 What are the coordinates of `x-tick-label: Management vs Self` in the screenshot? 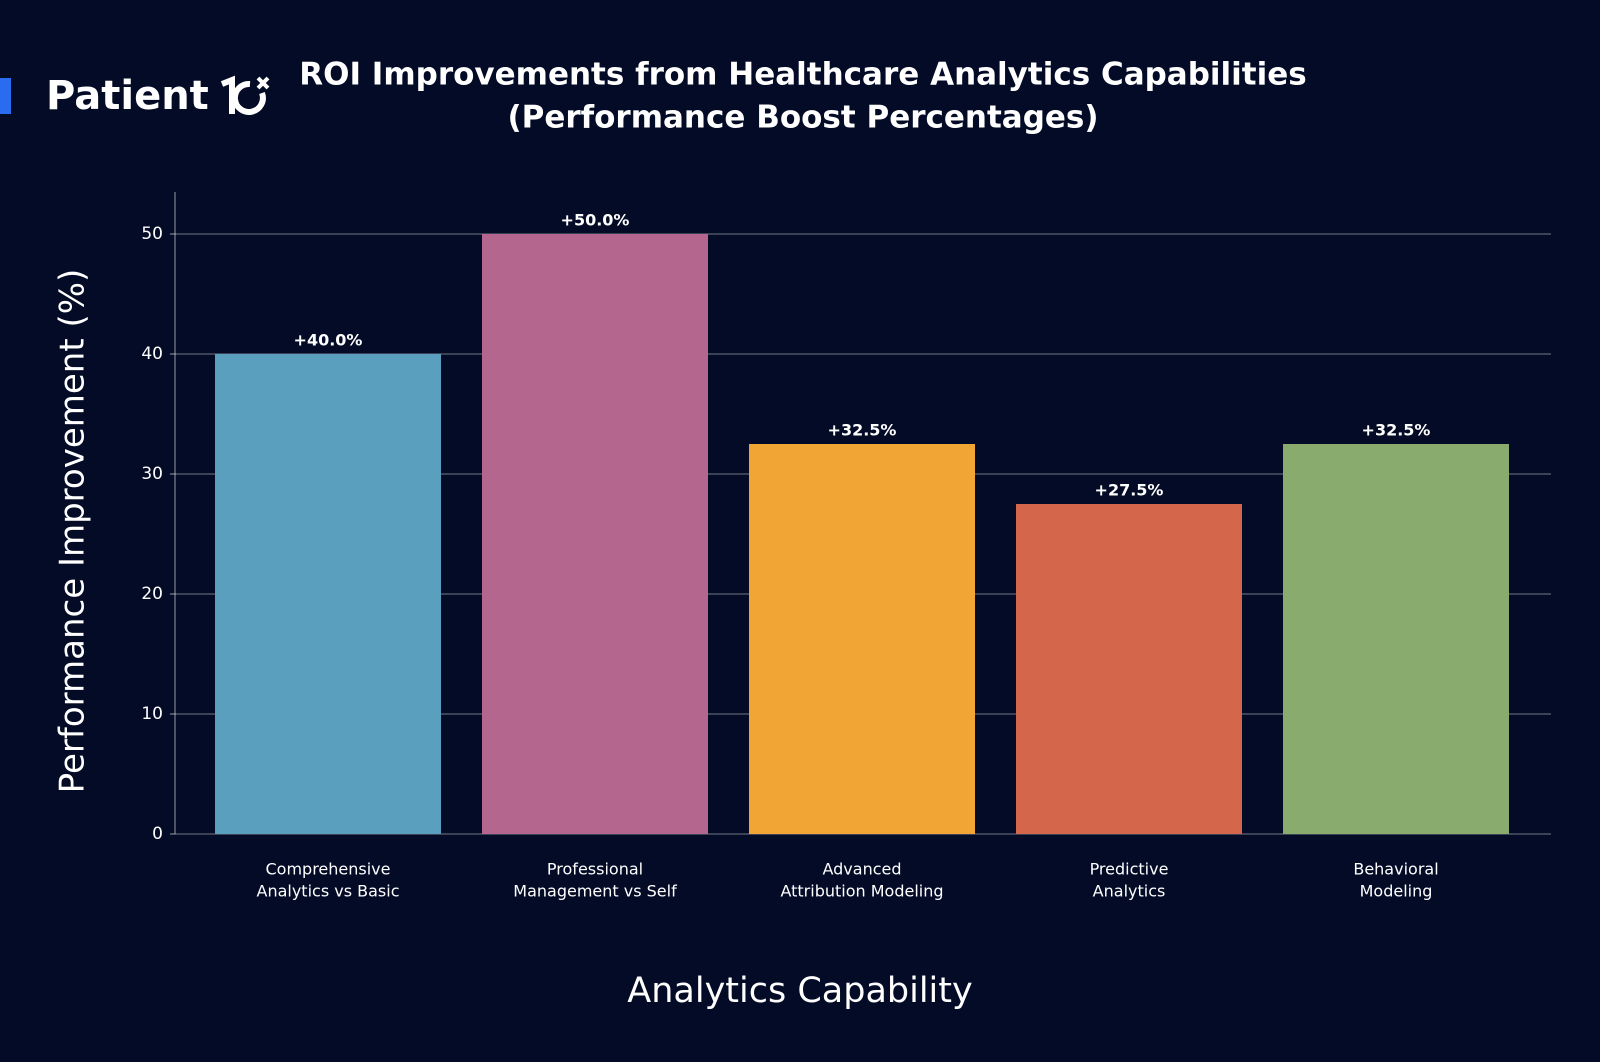 It's located at (595, 891).